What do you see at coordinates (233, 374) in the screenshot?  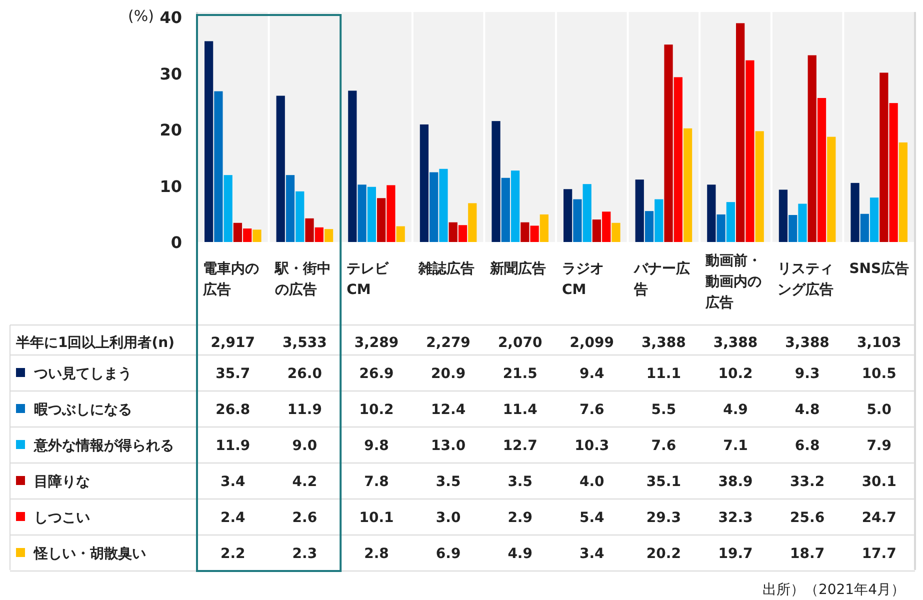 I see `data-label: 35.7` at bounding box center [233, 374].